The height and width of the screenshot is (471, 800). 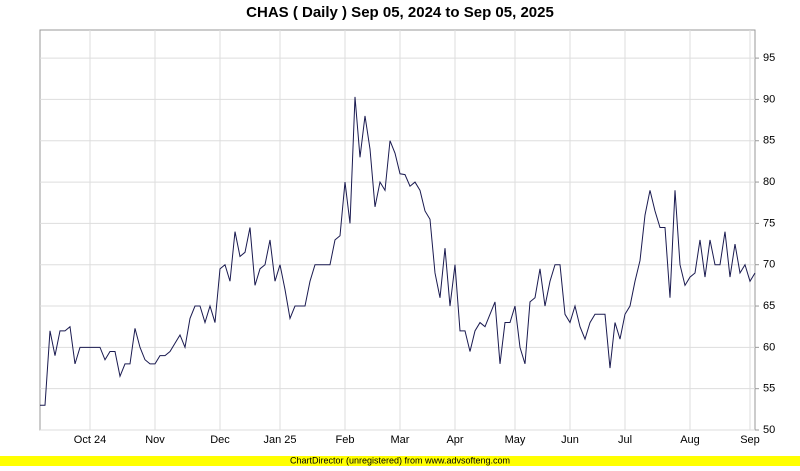 What do you see at coordinates (345, 440) in the screenshot?
I see `x-tick-label: Feb` at bounding box center [345, 440].